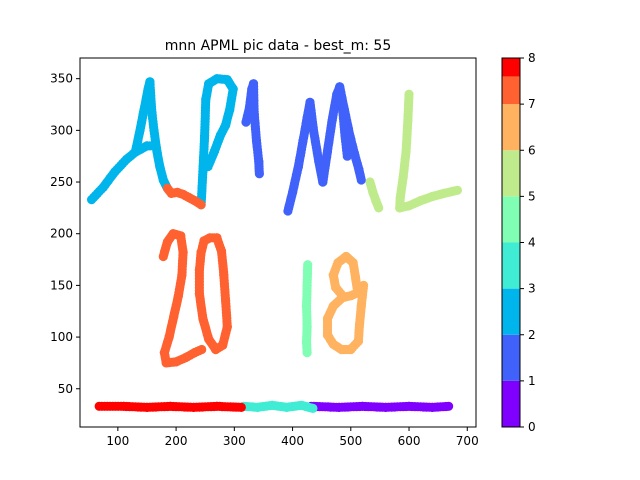  I want to click on colorbar-tick-label: 7, so click(532, 104).